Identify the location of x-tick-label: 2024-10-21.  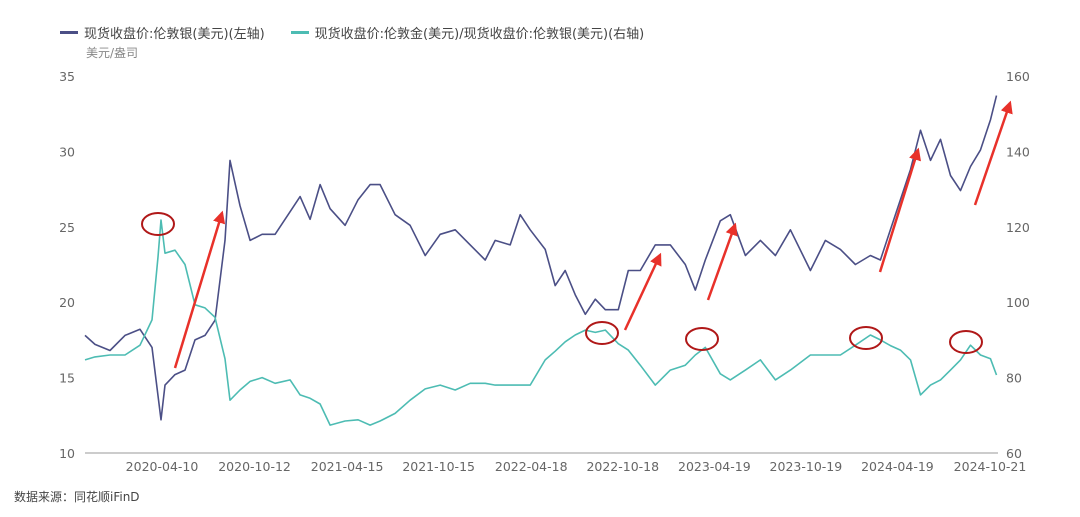
(990, 466).